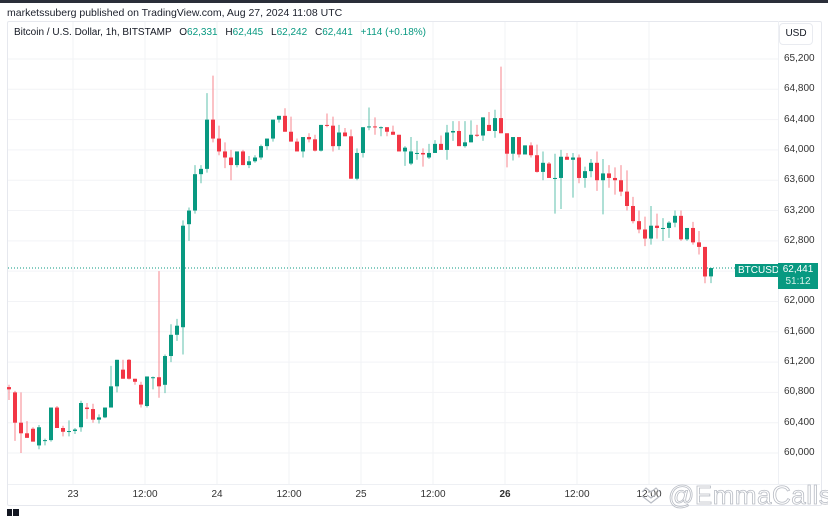  Describe the element at coordinates (799, 149) in the screenshot. I see `price-axis-label: 64,000` at that location.